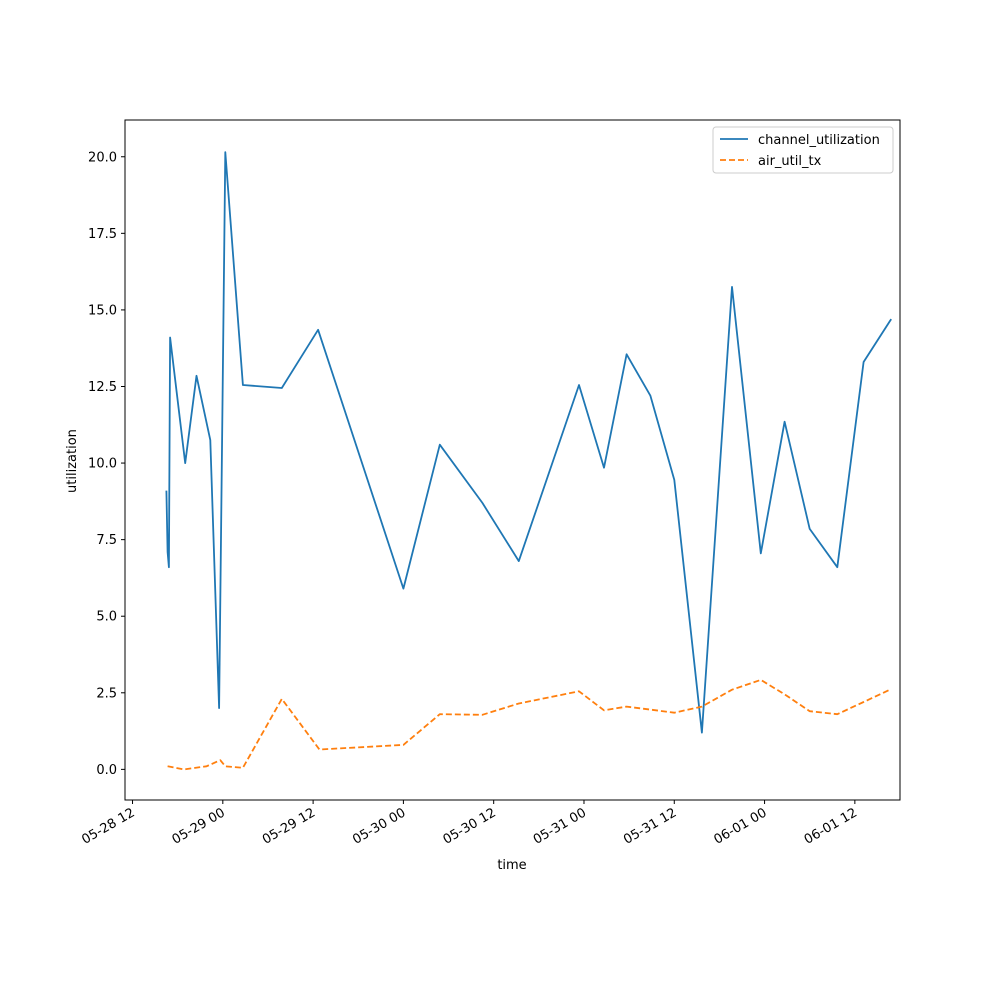 Image resolution: width=1000 pixels, height=1000 pixels. Describe the element at coordinates (819, 140) in the screenshot. I see `legend-label-channel-utilization: channel_utilization` at that location.